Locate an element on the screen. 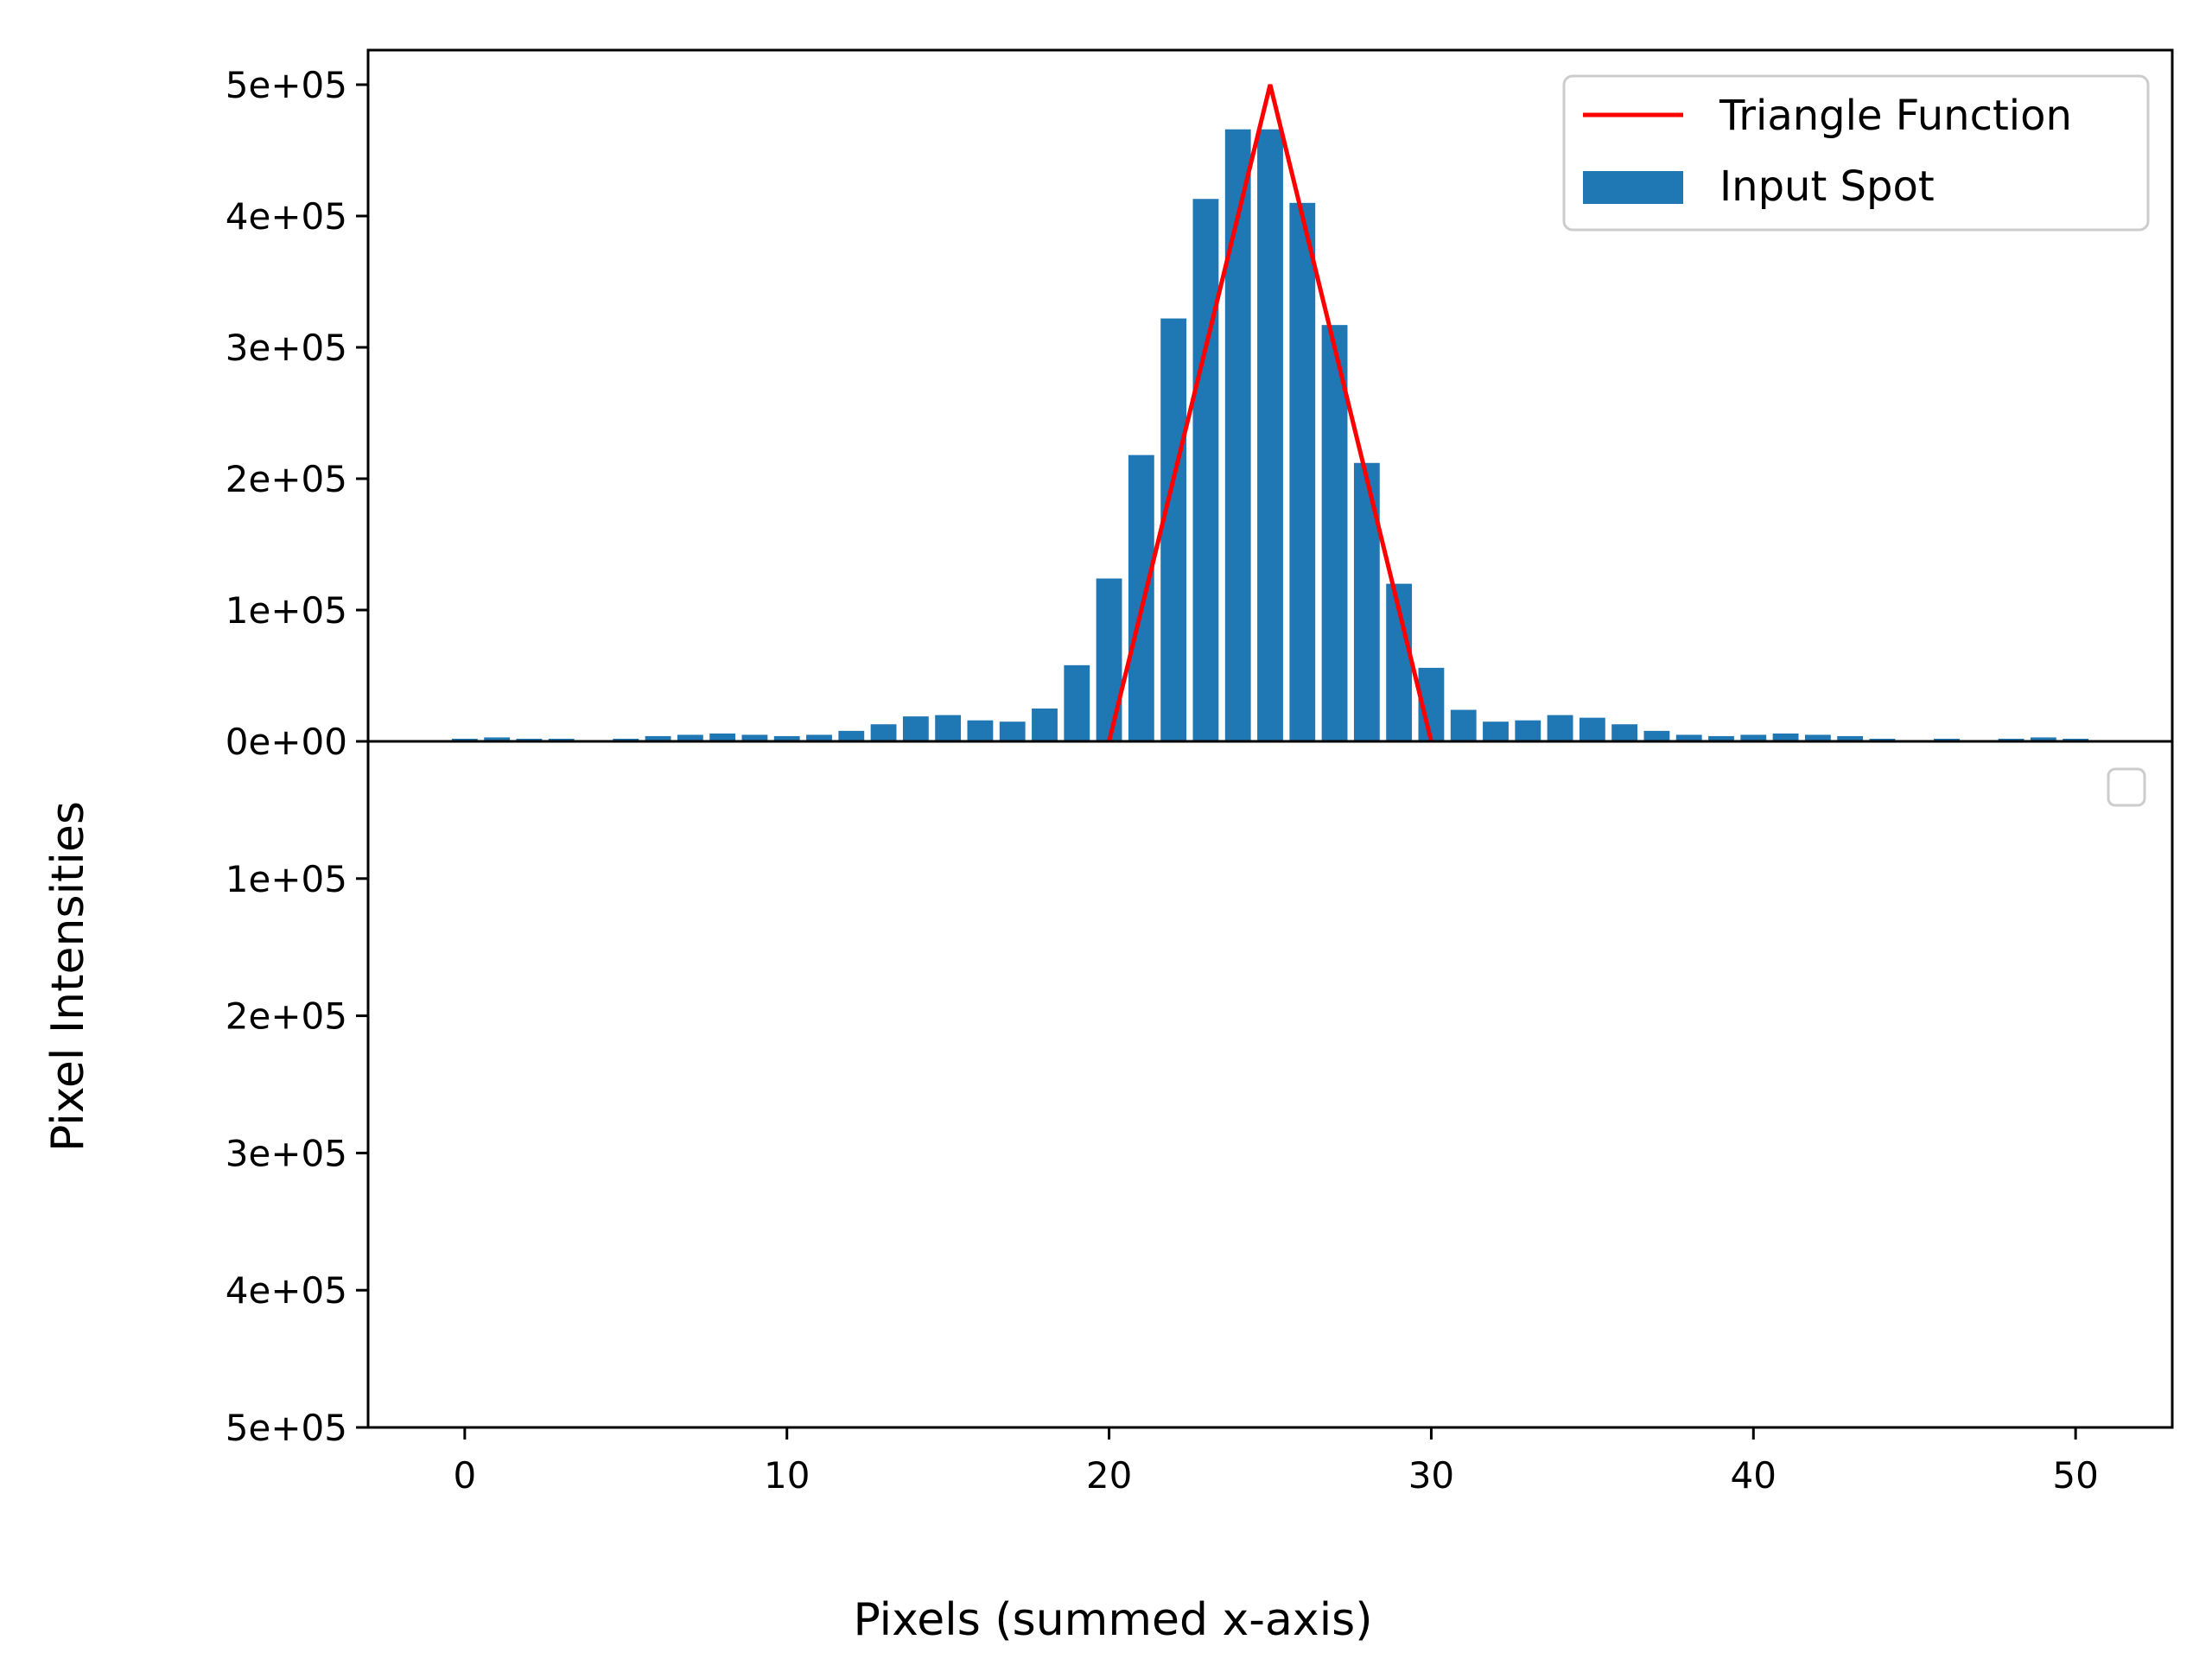 The height and width of the screenshot is (1659, 2212). legend-label-input-spot: Input Spot is located at coordinates (1827, 186).